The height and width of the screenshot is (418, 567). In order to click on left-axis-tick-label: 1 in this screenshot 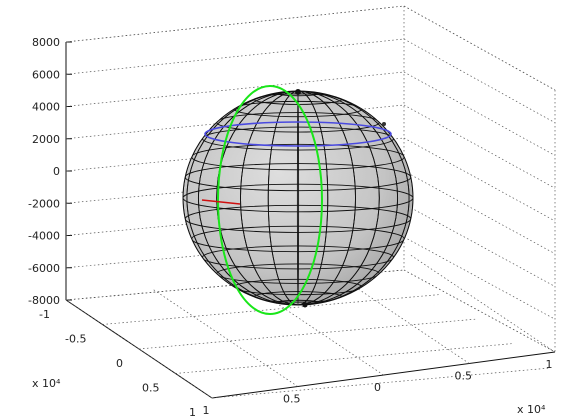, I will do `click(192, 412)`.